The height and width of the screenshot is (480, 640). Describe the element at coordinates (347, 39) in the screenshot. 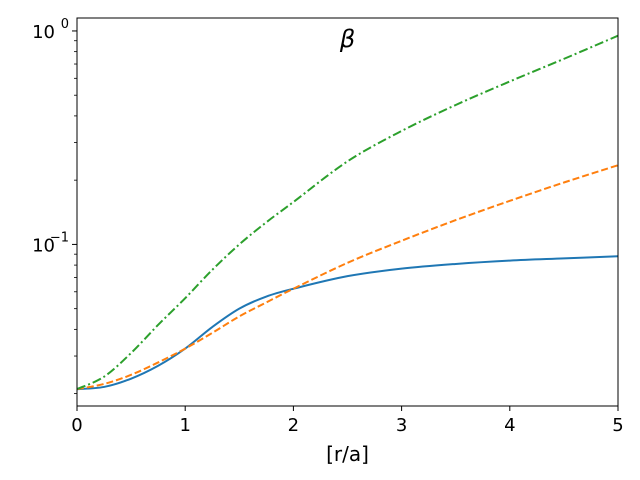

I see `chart-title: β` at that location.